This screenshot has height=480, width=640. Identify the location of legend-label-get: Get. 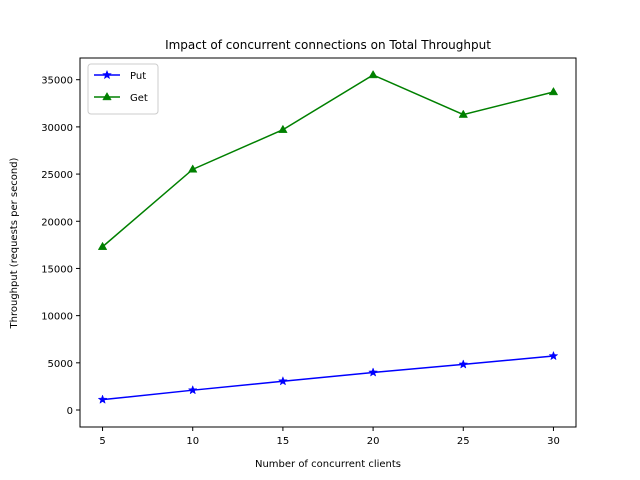
(139, 98).